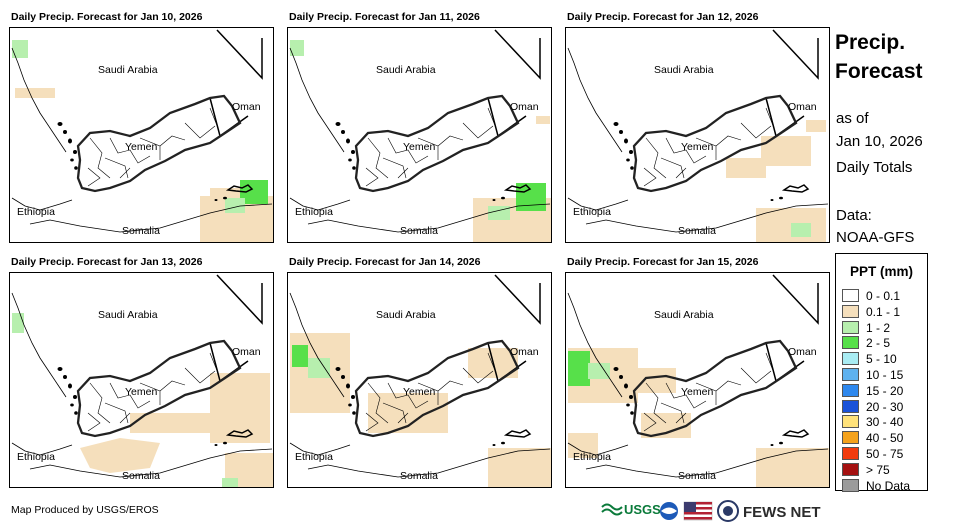 The width and height of the screenshot is (970, 530). I want to click on logos-svg: USGS FEWS NET, so click(711, 511).